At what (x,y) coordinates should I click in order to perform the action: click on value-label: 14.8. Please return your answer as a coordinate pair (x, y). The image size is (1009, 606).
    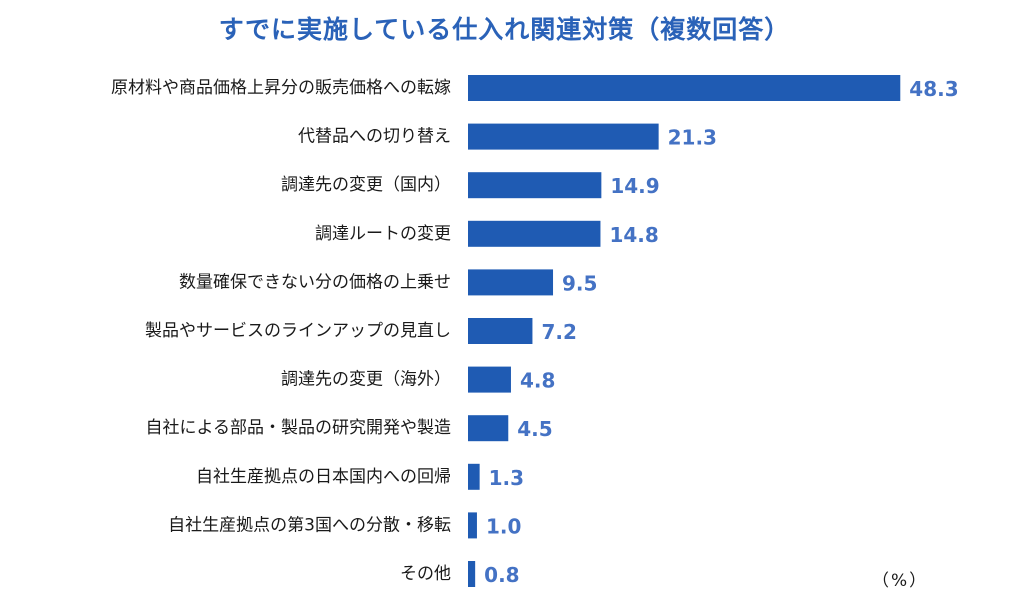
    Looking at the image, I should click on (633, 235).